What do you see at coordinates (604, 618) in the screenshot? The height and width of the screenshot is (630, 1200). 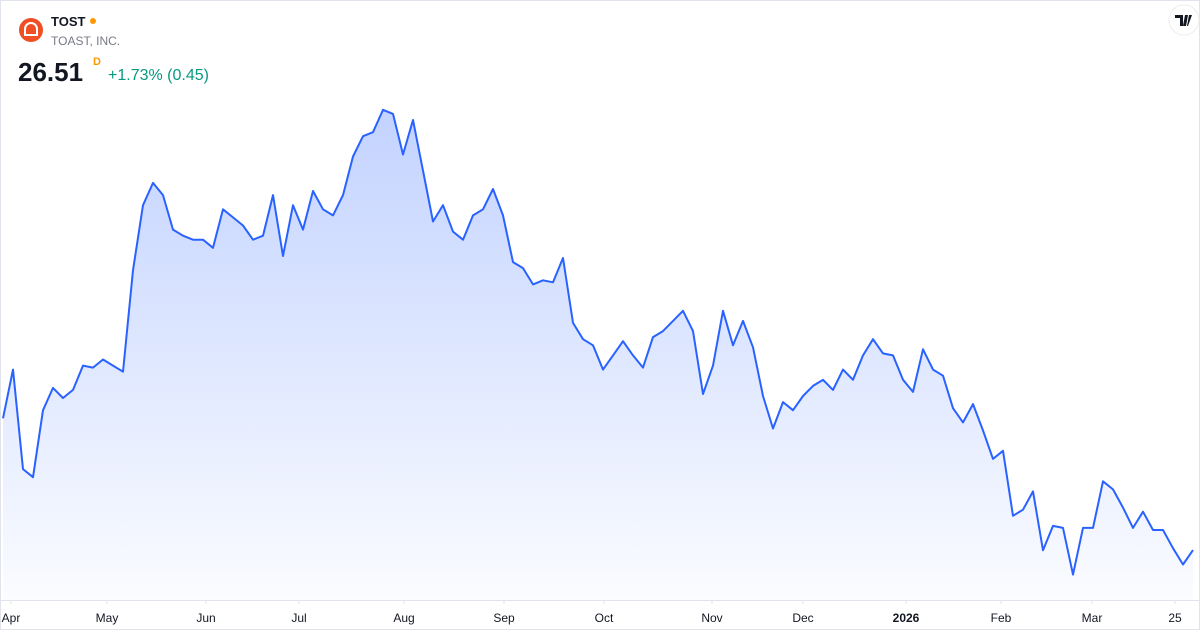 I see `x-tick-label: Oct` at bounding box center [604, 618].